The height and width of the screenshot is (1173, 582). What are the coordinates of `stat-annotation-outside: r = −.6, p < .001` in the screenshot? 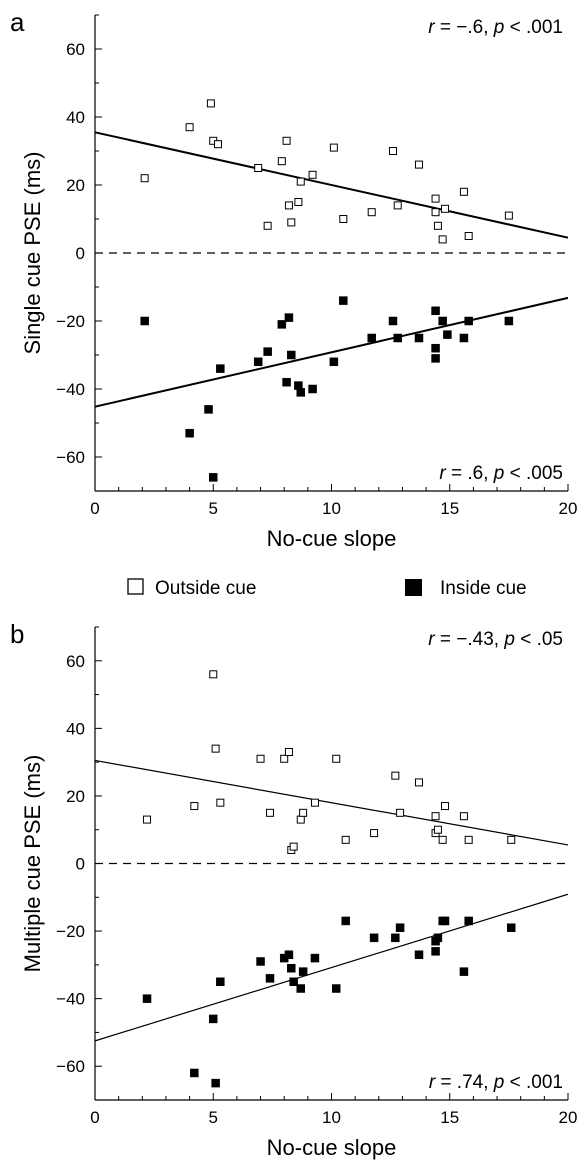 It's located at (495, 27).